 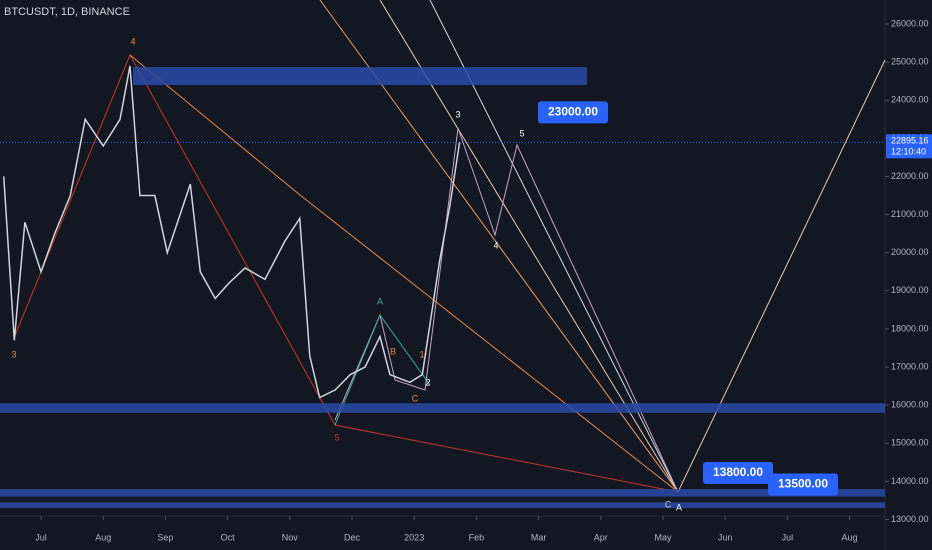 What do you see at coordinates (910, 366) in the screenshot?
I see `y-tick-label: 17000.00` at bounding box center [910, 366].